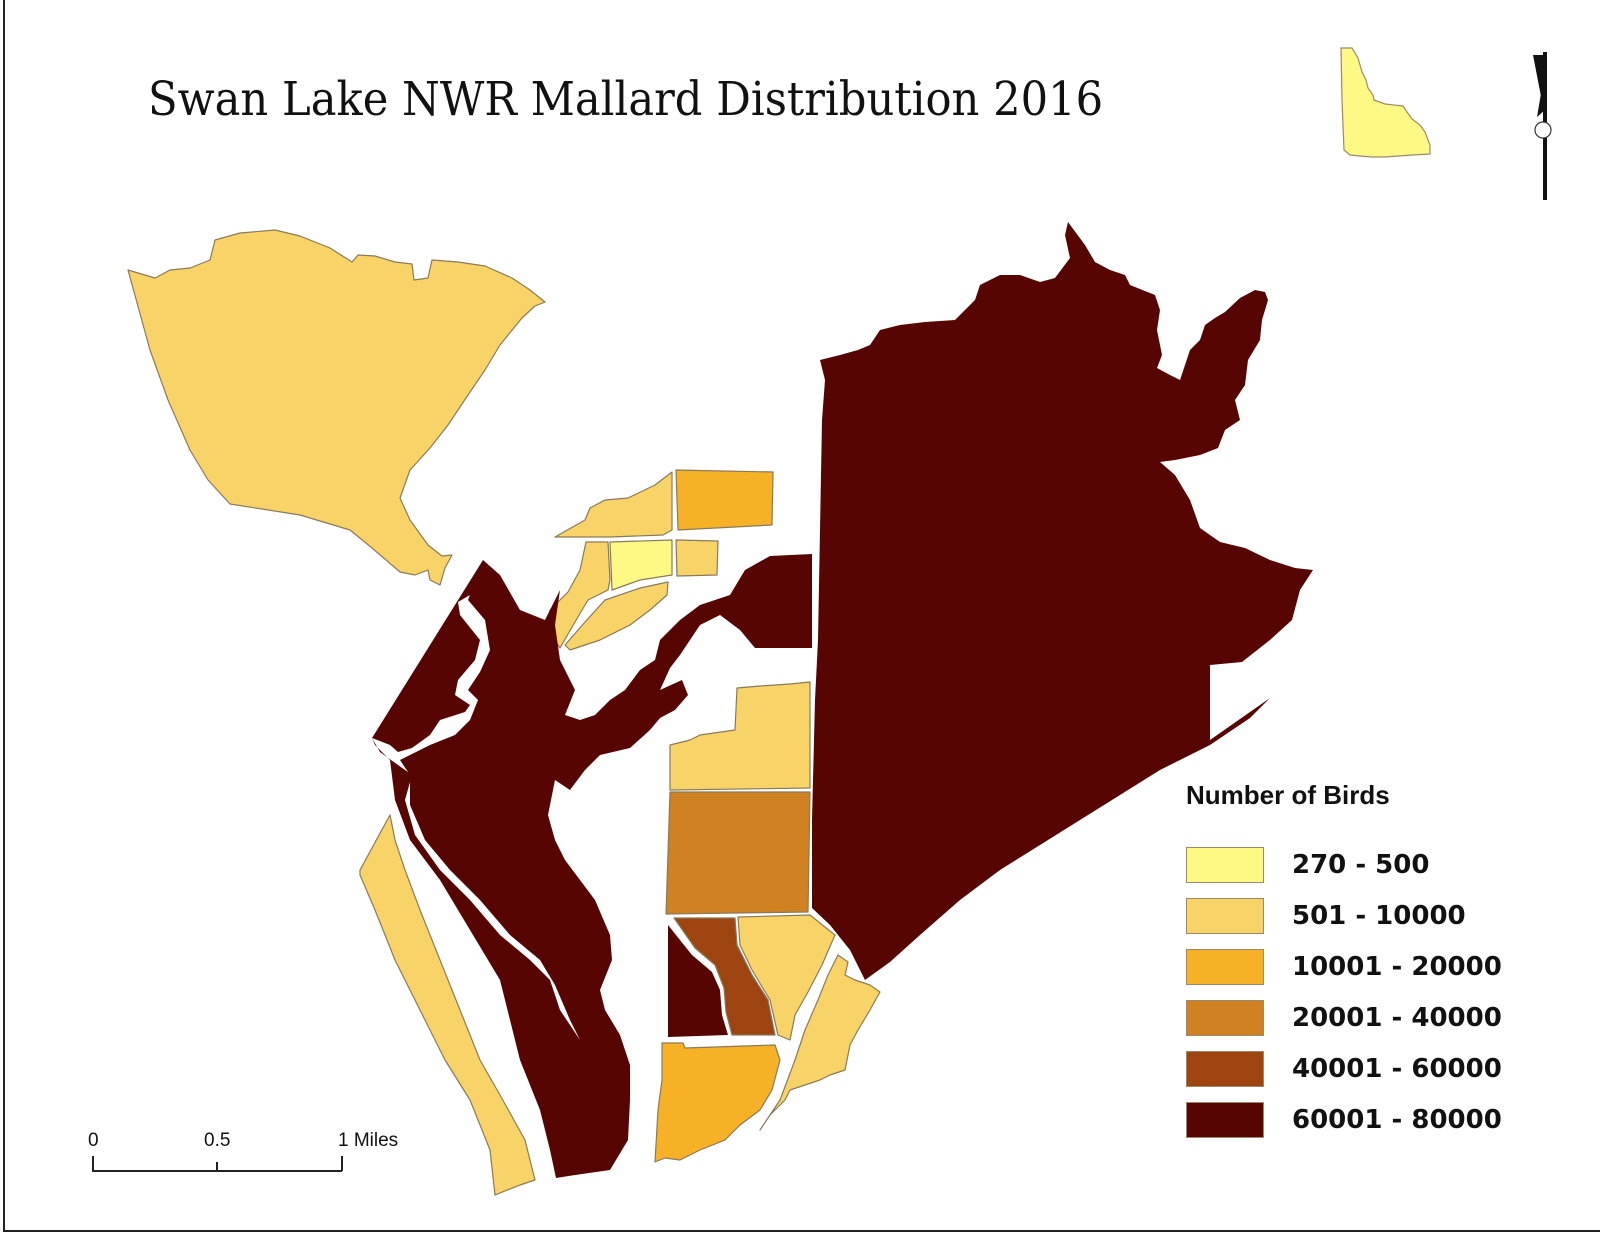  I want to click on legend-item: 60001 - 80000, so click(1344, 1119).